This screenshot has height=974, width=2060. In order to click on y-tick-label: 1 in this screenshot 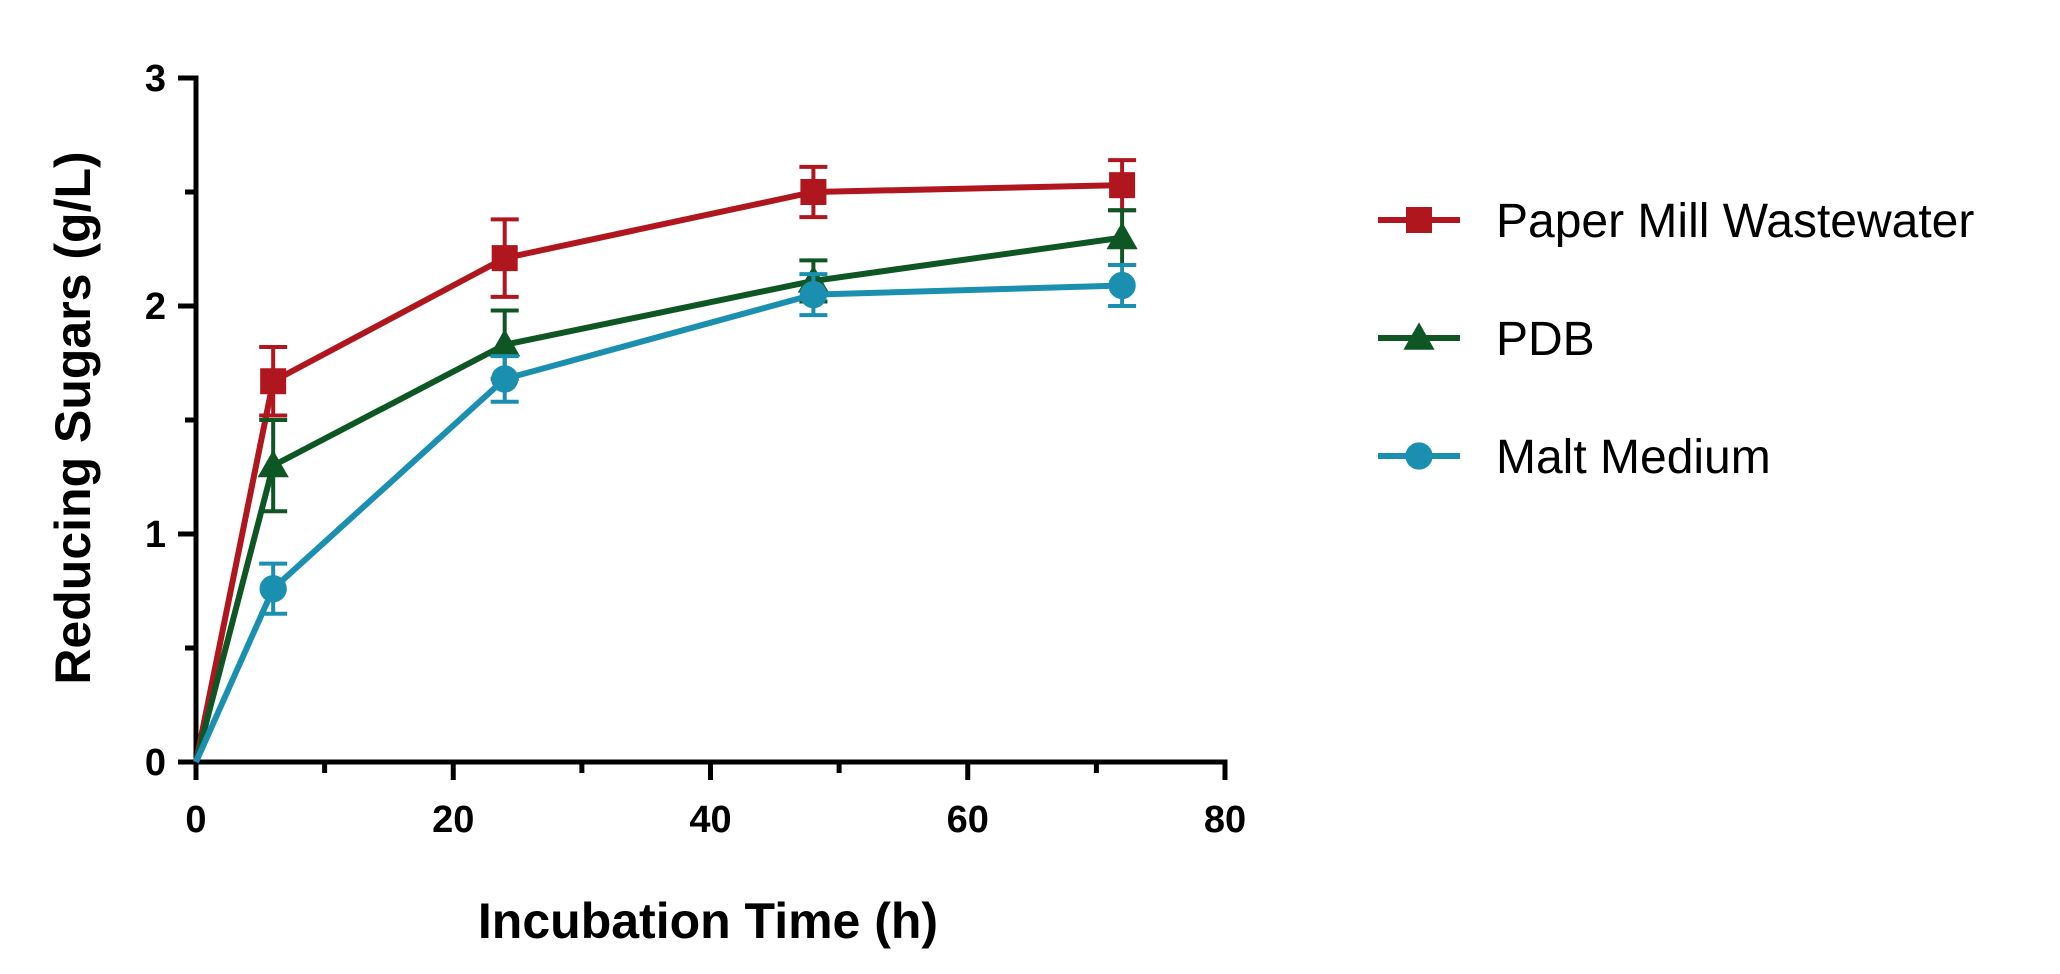, I will do `click(155, 535)`.